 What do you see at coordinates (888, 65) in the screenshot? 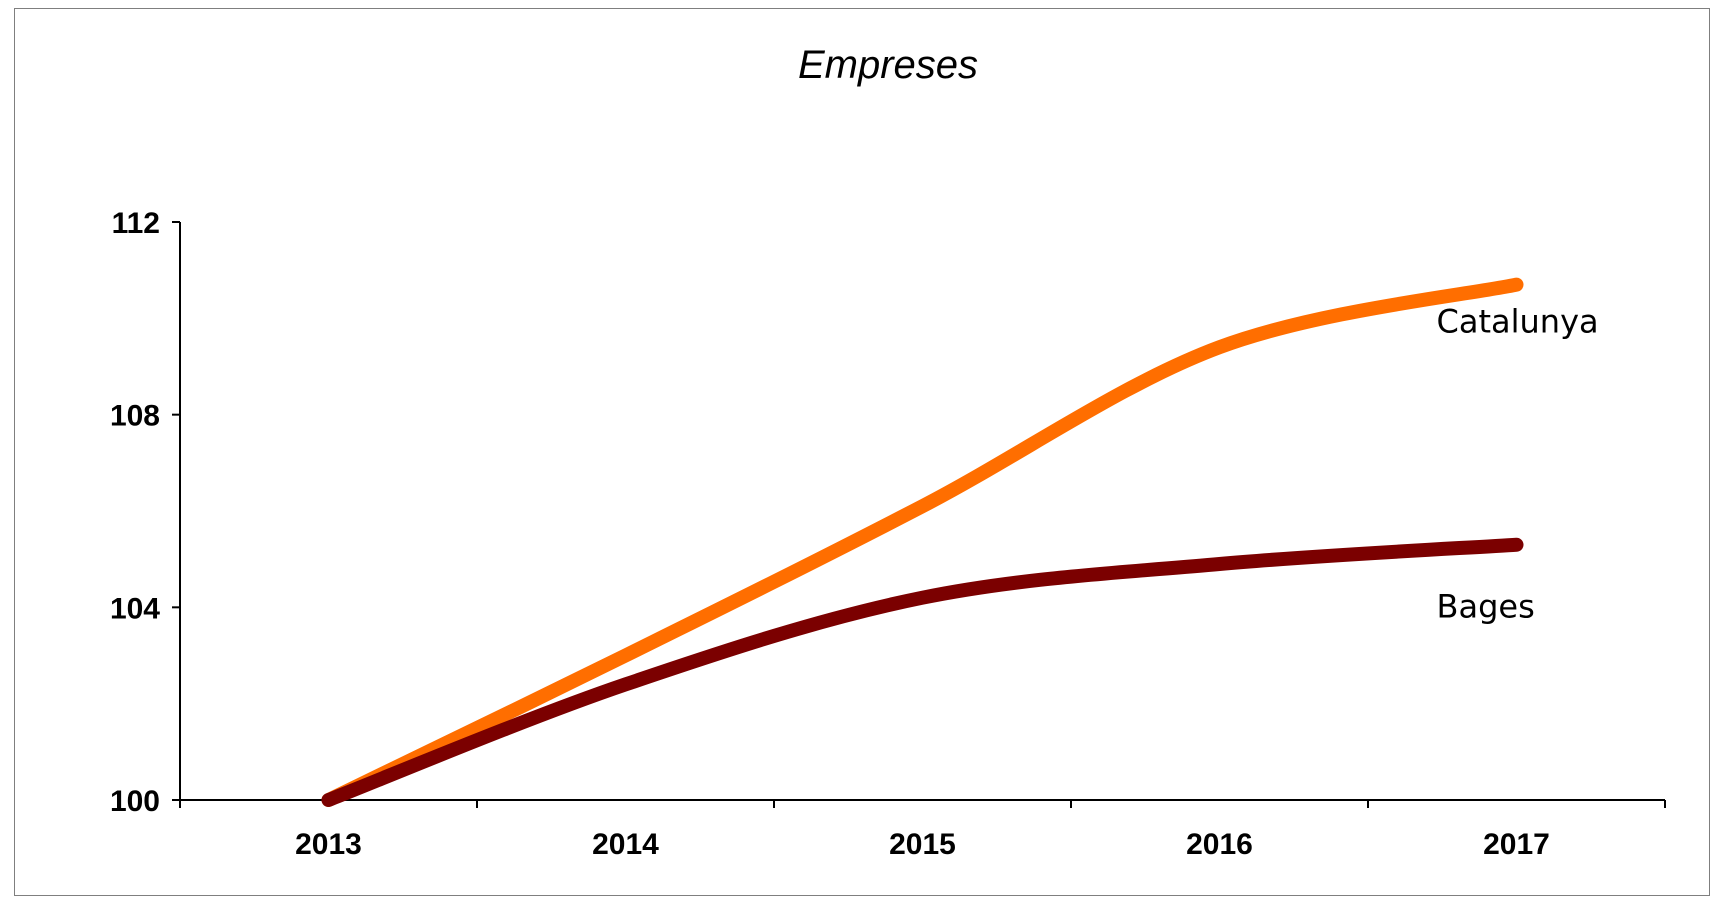
I see `chart-title: Empreses` at bounding box center [888, 65].